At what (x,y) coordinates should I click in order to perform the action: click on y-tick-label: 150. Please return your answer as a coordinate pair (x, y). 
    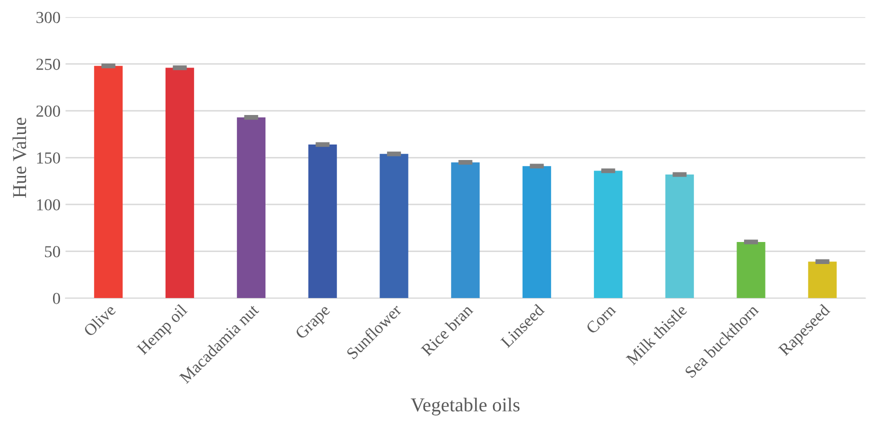
    Looking at the image, I should click on (48, 158).